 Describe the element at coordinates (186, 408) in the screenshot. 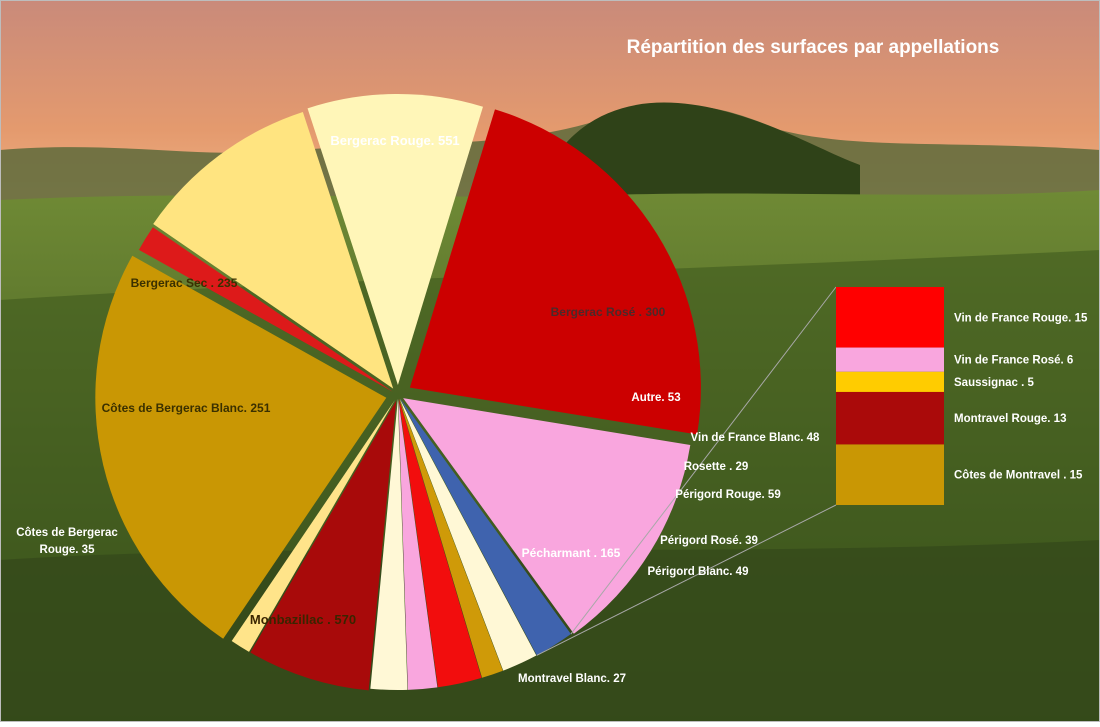

I see `data-label-cotes-de-bergerac-blanc: Côtes de Bergerac Blanc. 251` at that location.